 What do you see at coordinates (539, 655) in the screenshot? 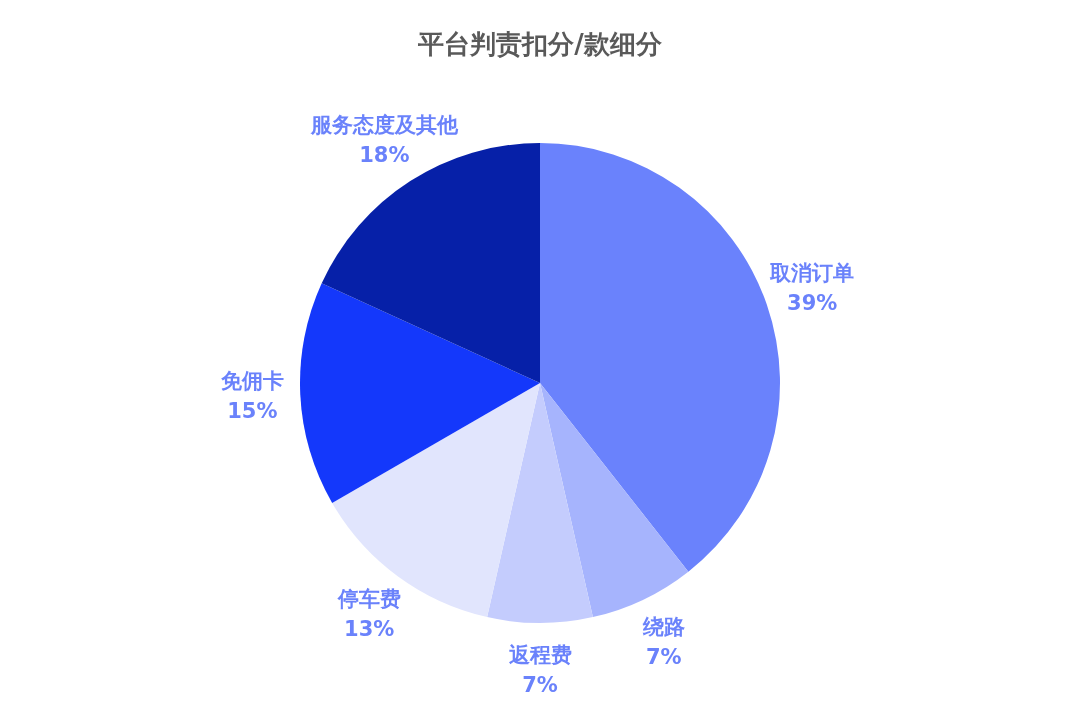
I see `slice-label: 返程费` at bounding box center [539, 655].